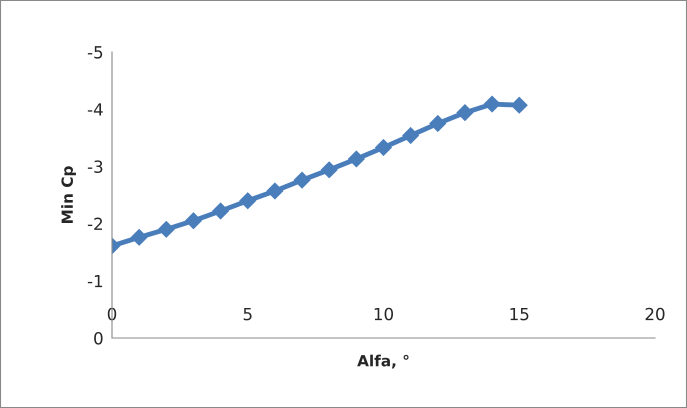 This screenshot has width=687, height=408. I want to click on y-tick-label: -3, so click(95, 166).